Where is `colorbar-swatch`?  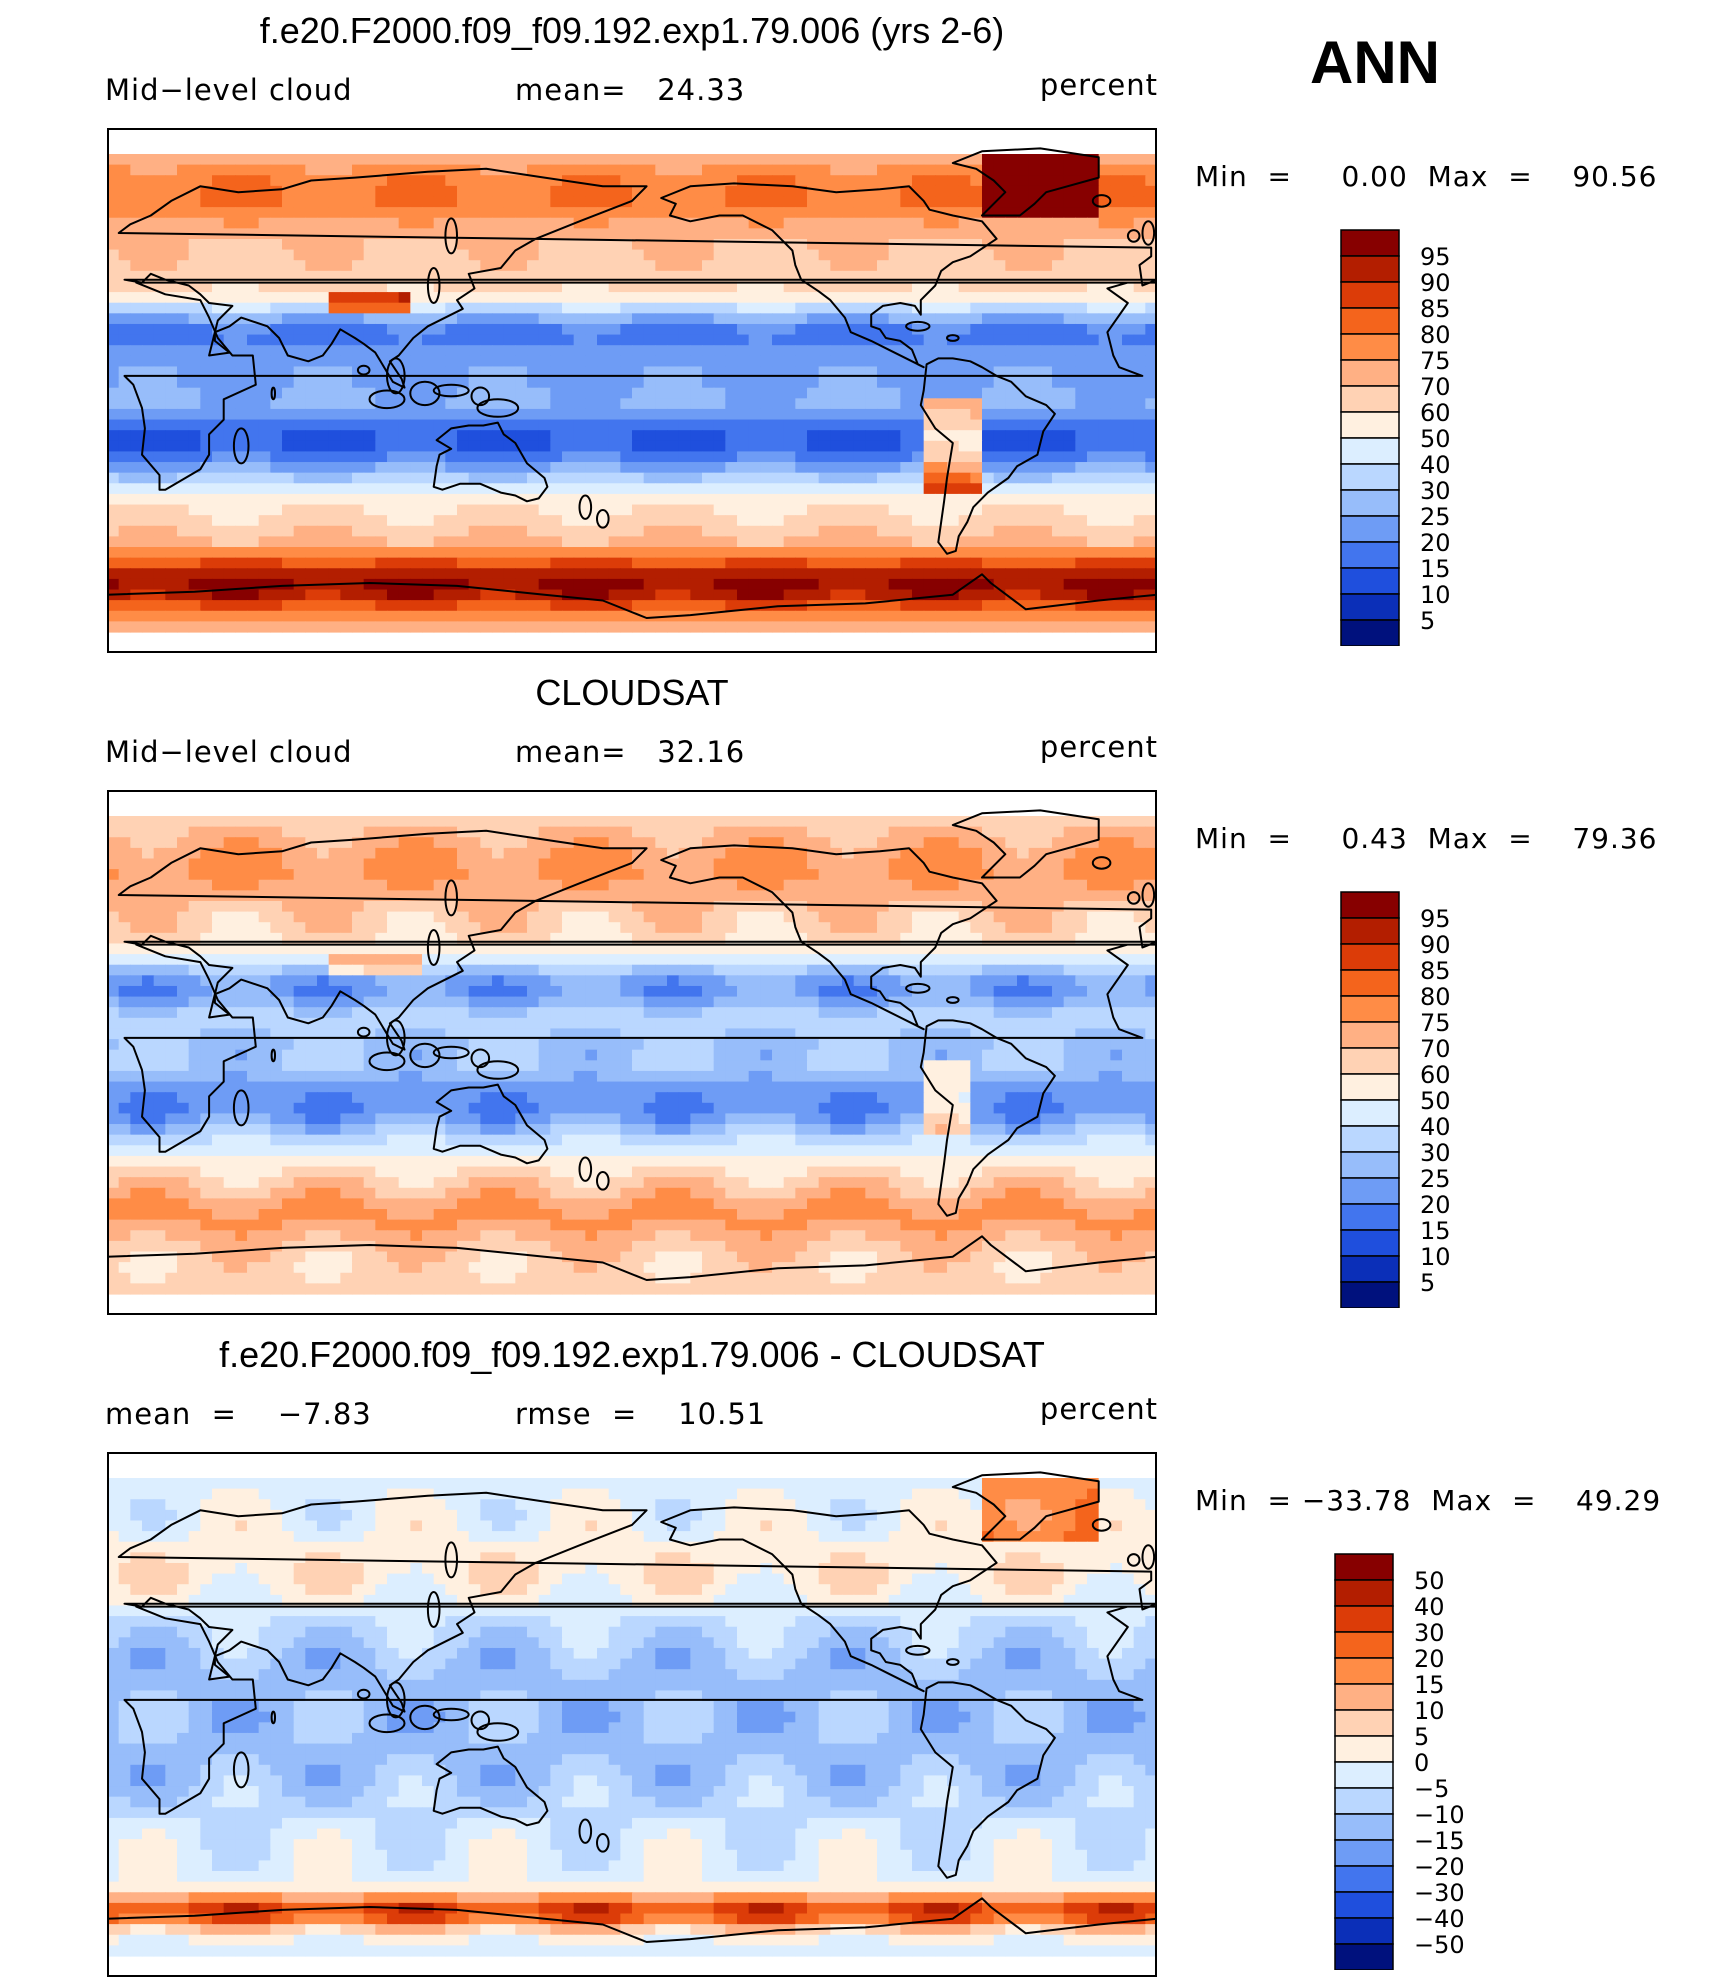
colorbar-swatch is located at coordinates (1370, 632).